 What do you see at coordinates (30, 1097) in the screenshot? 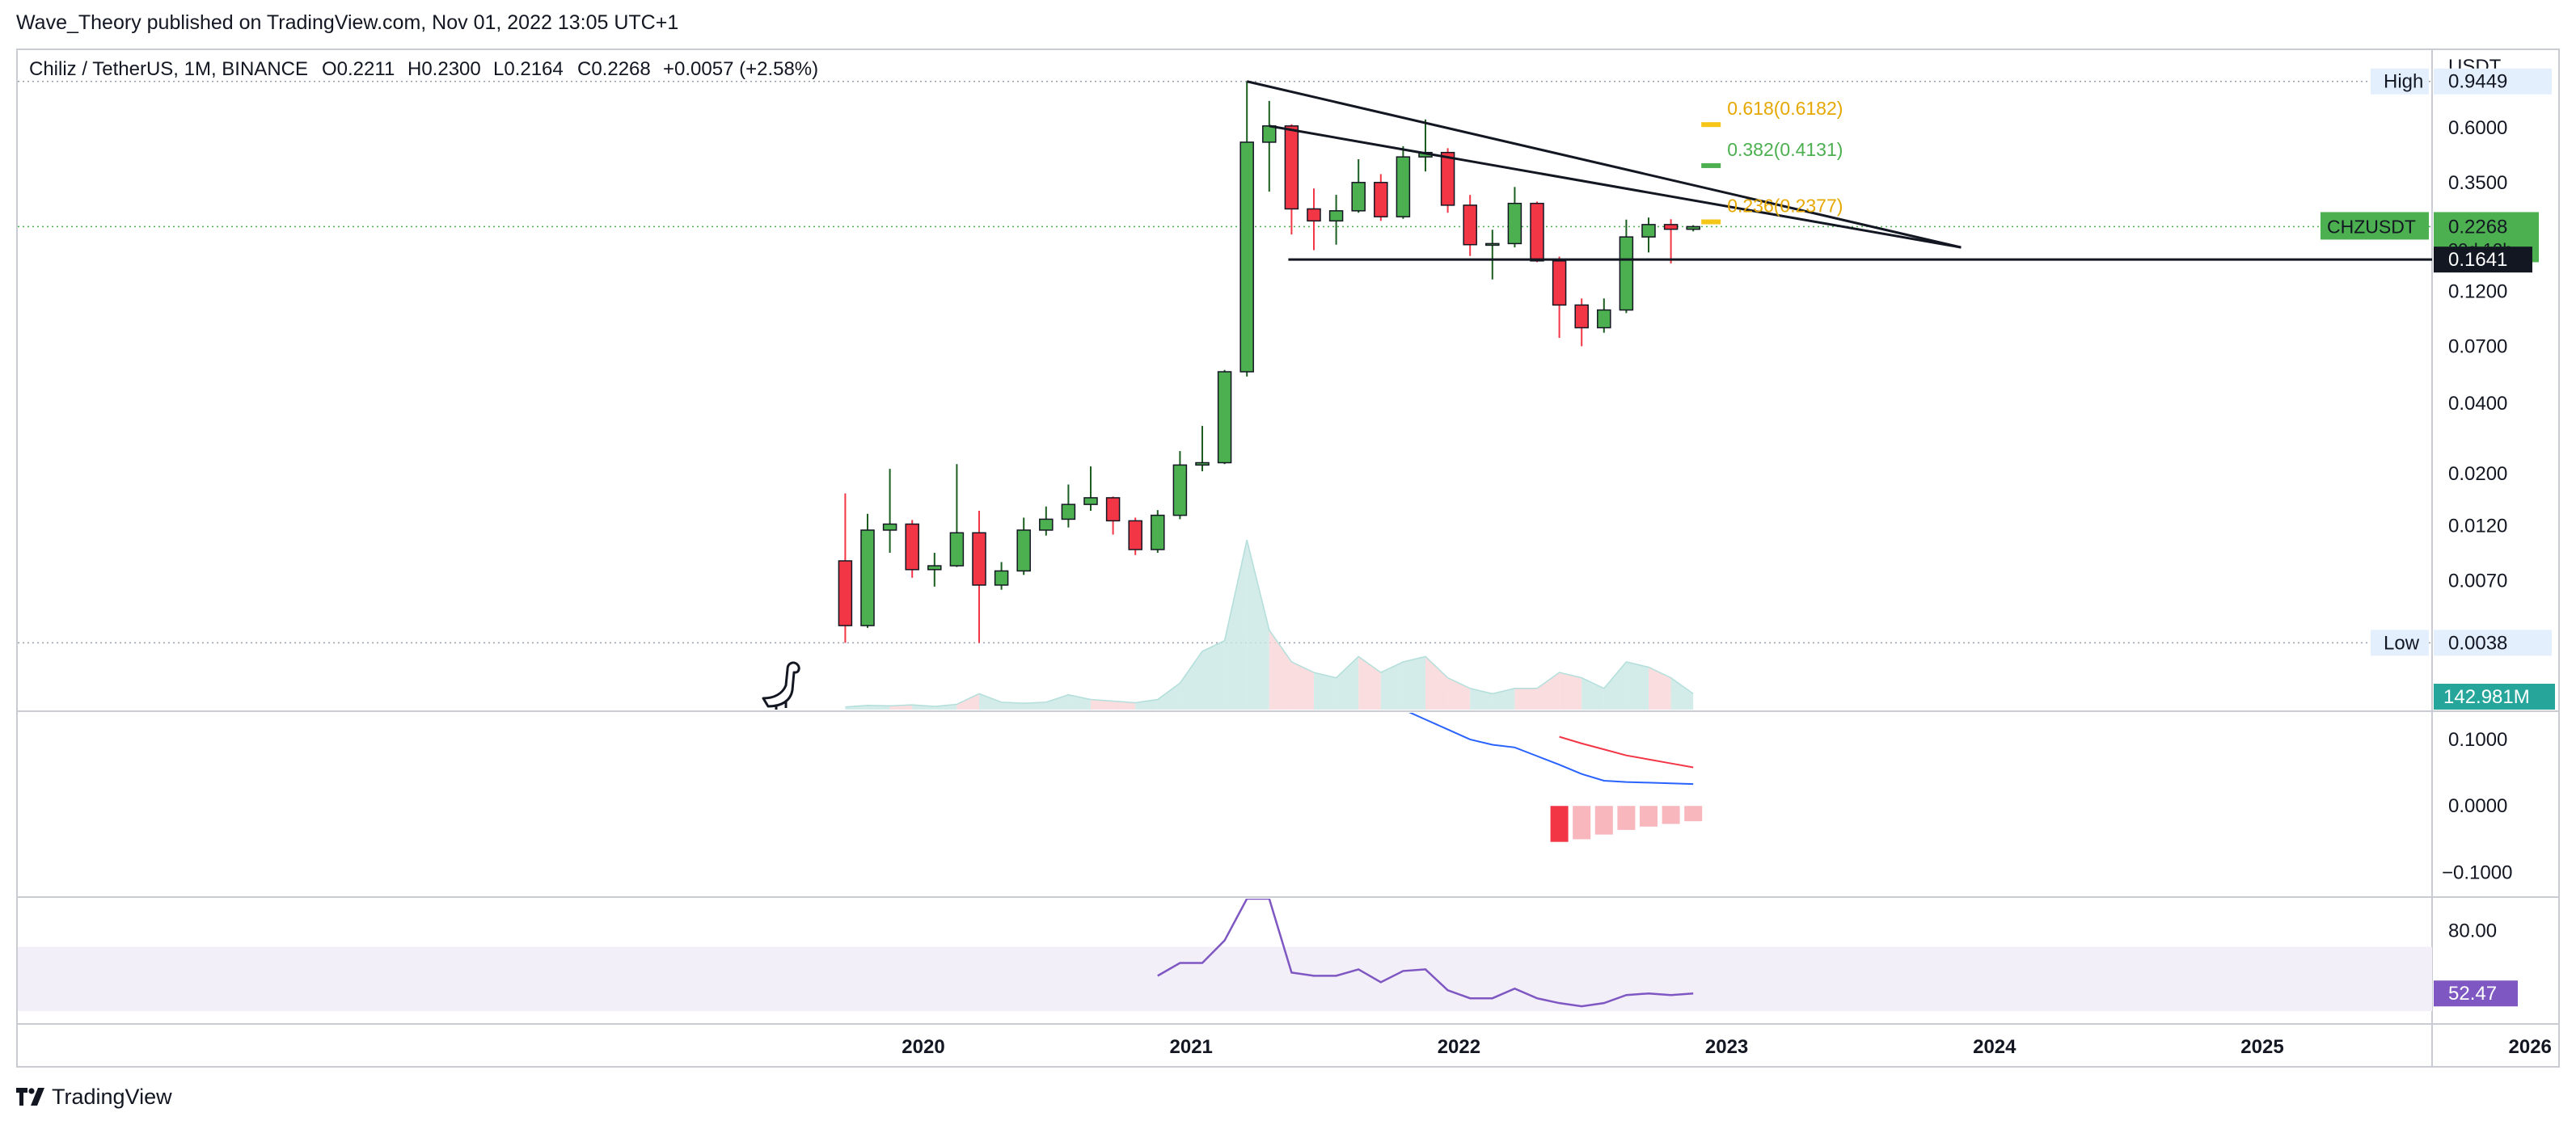
I see `tradingview-logo-icon` at bounding box center [30, 1097].